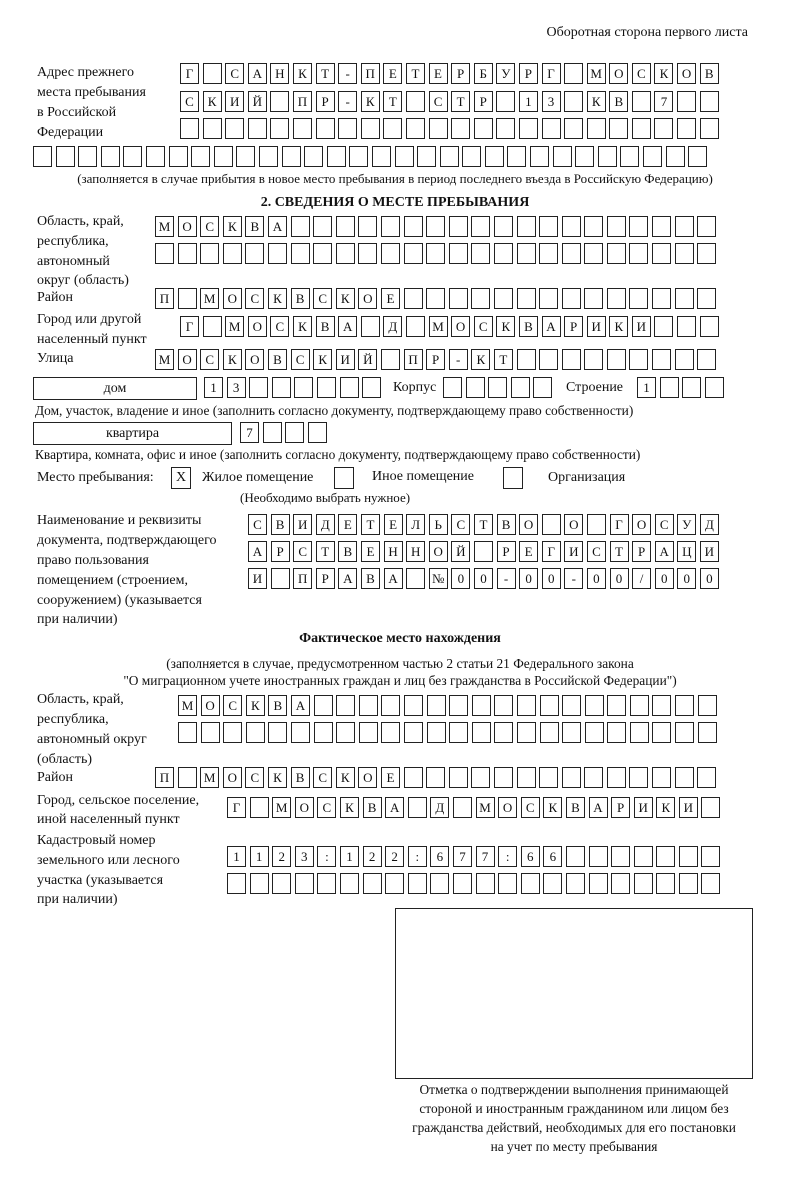  Describe the element at coordinates (642, 551) in the screenshot. I see `char-cell: Р` at that location.